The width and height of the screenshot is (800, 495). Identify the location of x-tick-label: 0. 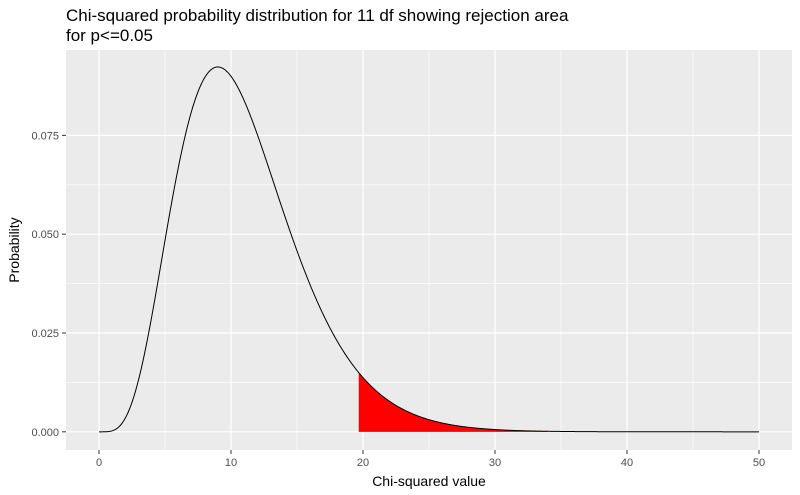
(99, 463).